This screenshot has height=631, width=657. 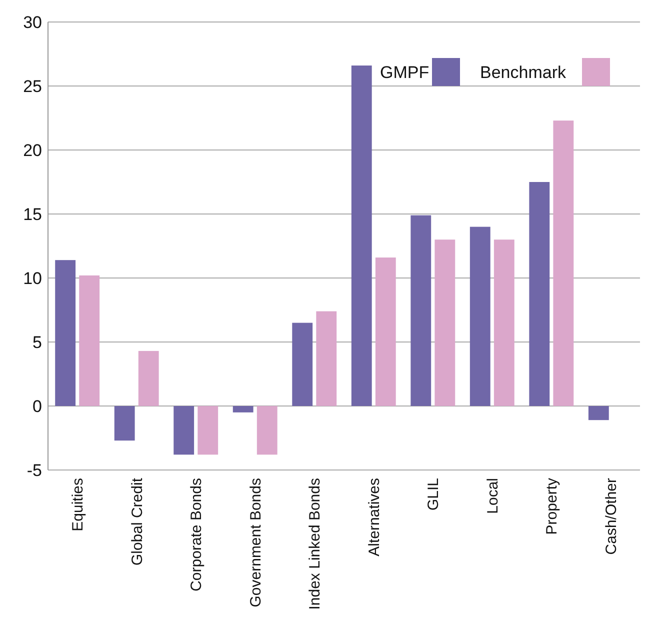 I want to click on y-tick-label: 20, so click(x=32, y=150).